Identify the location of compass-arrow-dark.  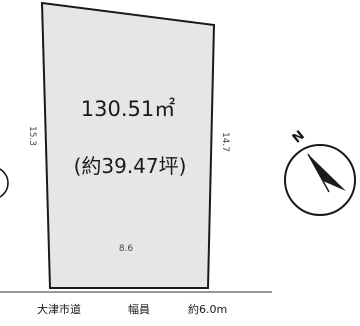
(327, 172).